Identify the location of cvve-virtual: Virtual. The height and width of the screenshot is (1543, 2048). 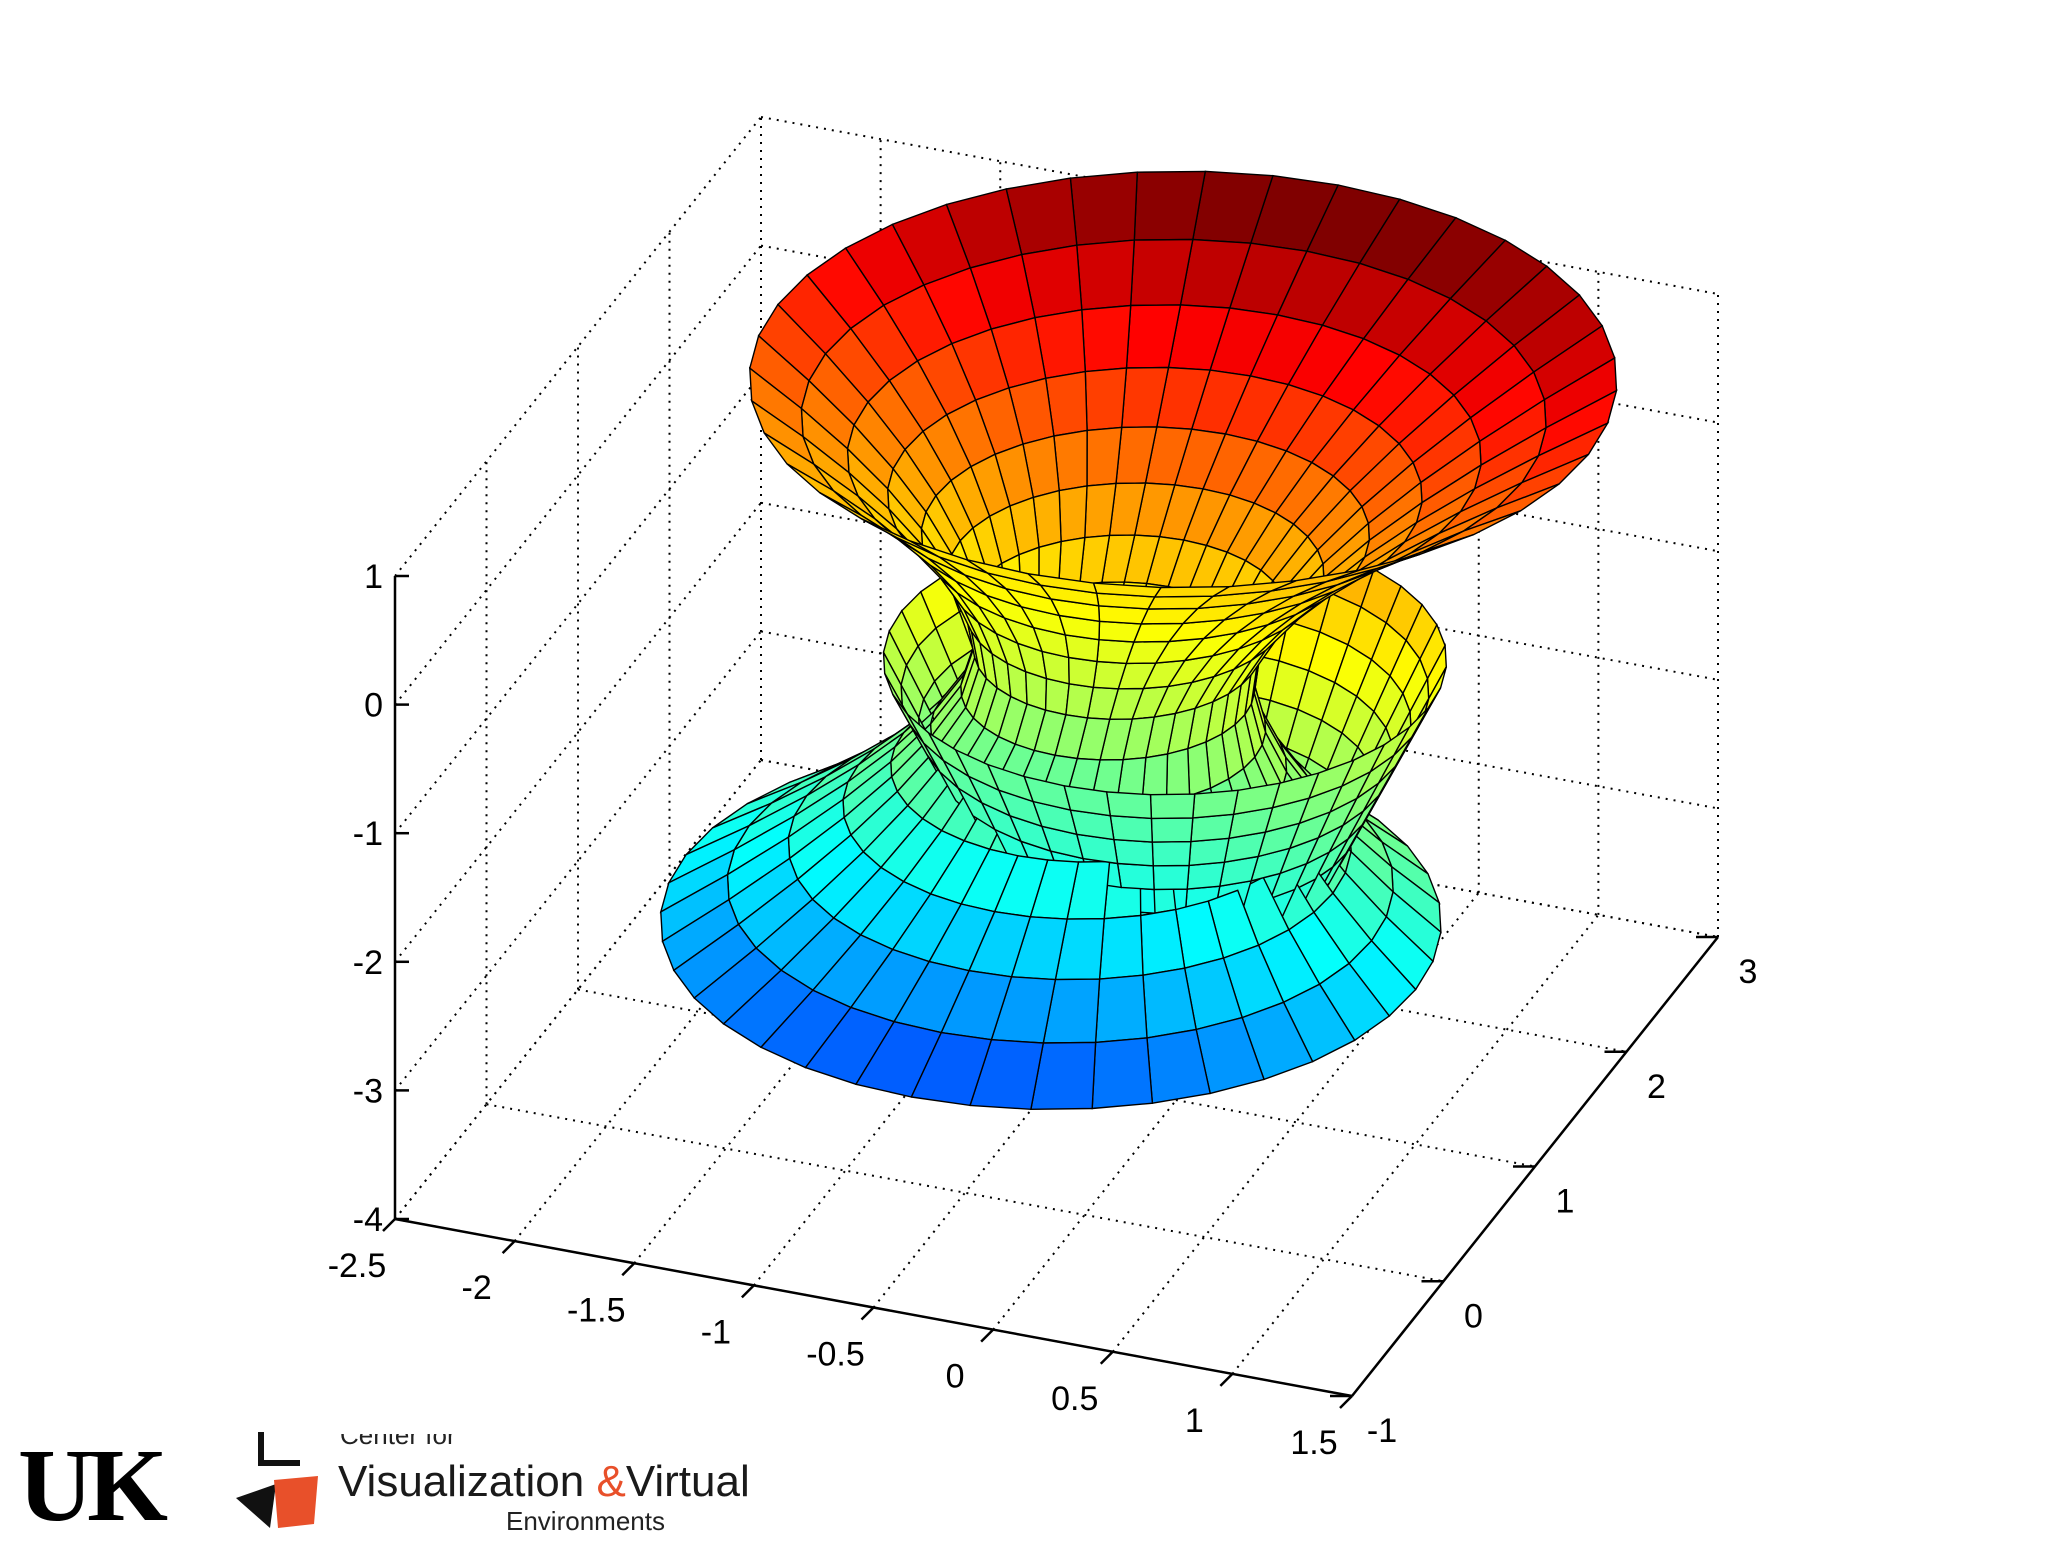
(687, 1481).